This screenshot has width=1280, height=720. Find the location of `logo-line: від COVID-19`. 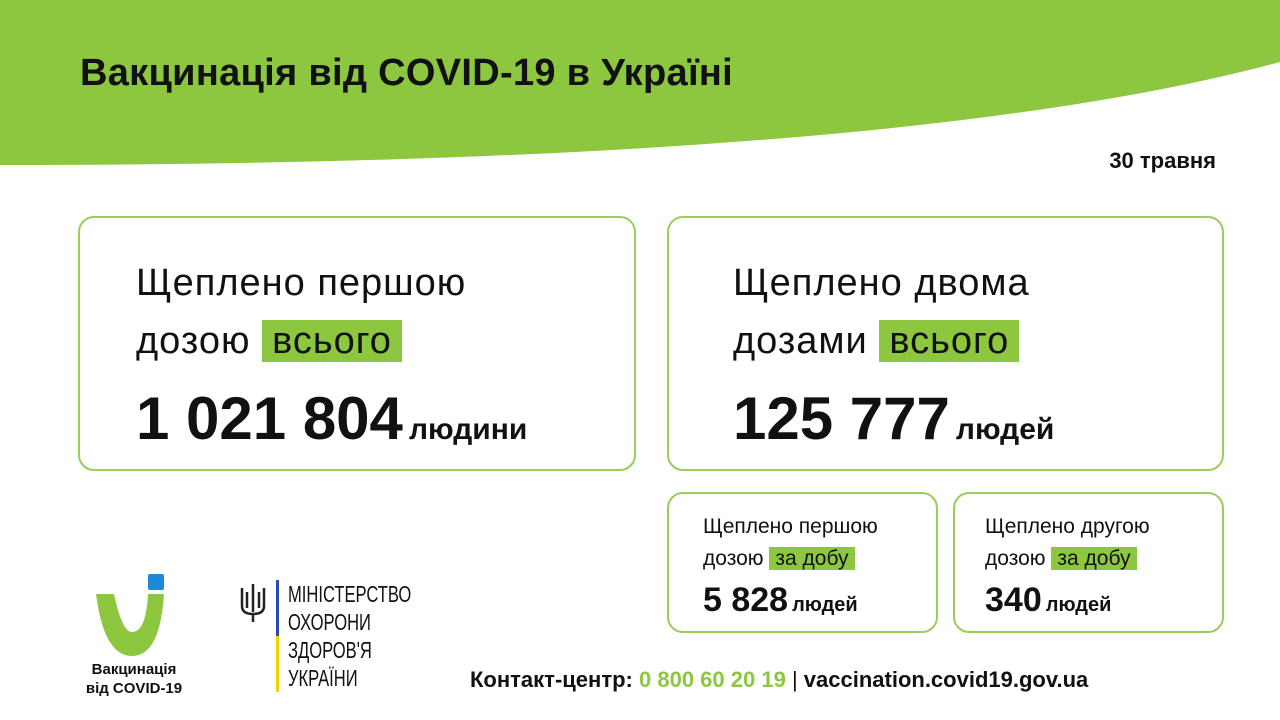

logo-line: від COVID-19 is located at coordinates (134, 688).